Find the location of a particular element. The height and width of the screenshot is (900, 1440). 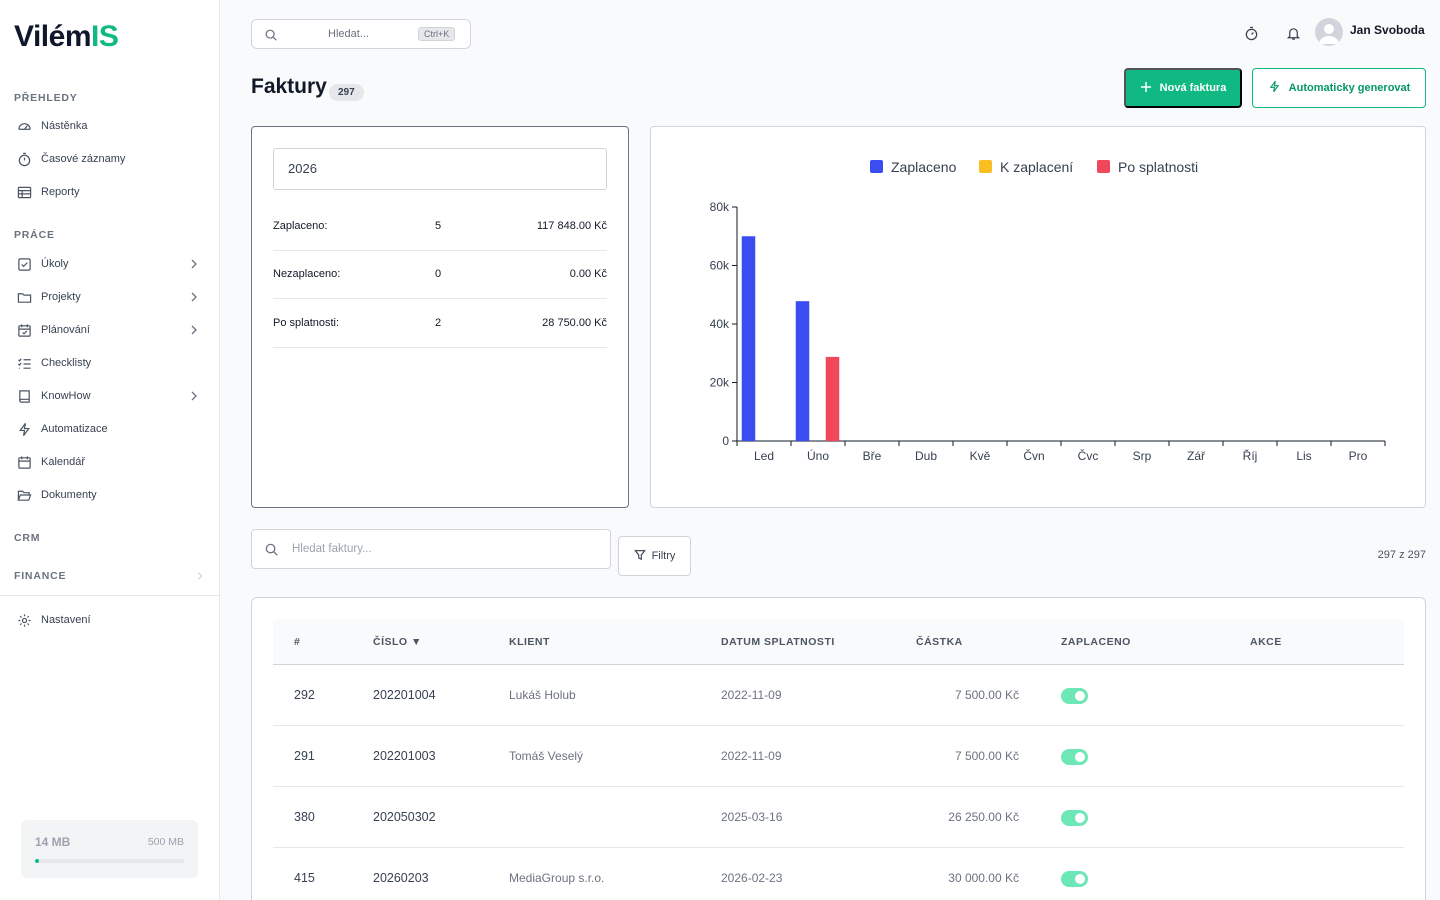

x-tick-label: Srp is located at coordinates (1142, 456).